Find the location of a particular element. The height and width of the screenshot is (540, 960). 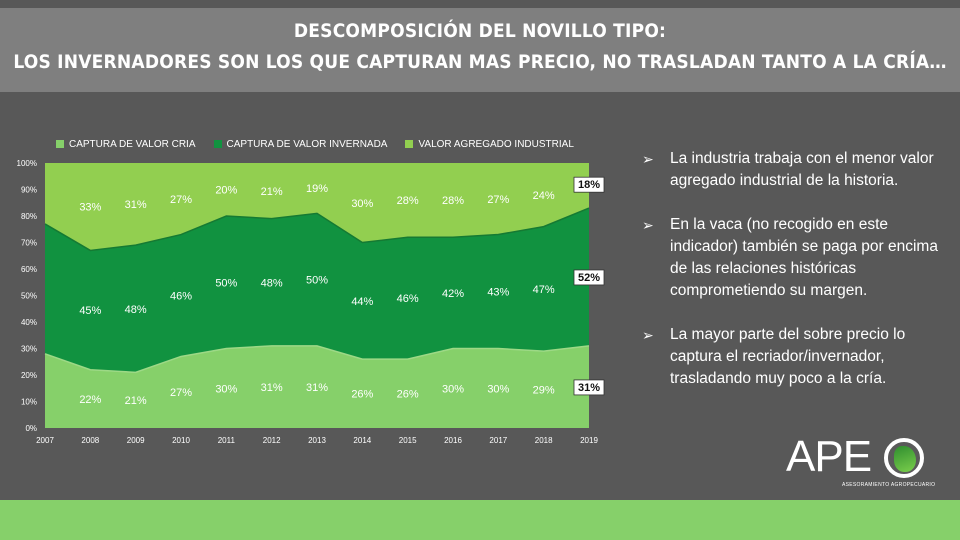

x-tick-label: 2016 is located at coordinates (453, 440).